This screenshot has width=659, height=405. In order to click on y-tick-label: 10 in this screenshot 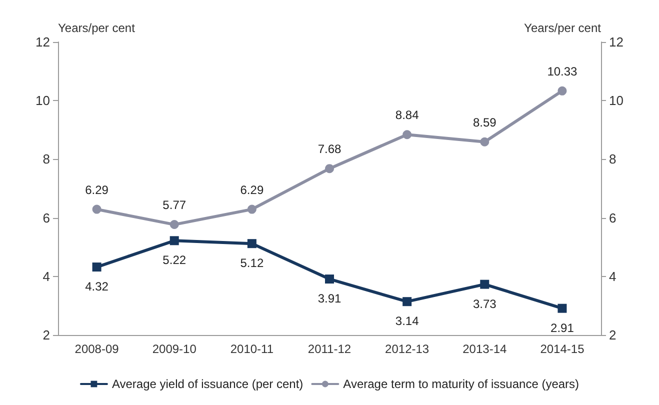, I will do `click(43, 100)`.